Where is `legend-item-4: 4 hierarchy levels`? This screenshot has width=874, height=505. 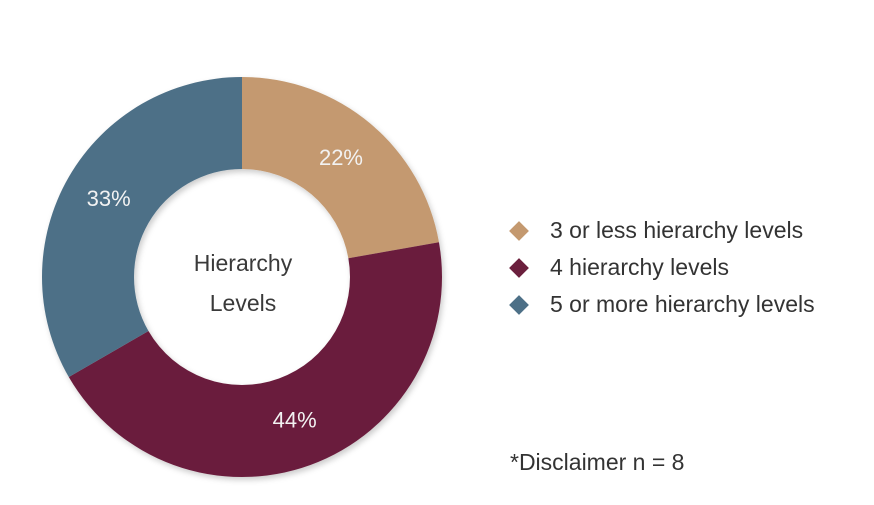
legend-item-4: 4 hierarchy levels is located at coordinates (661, 267).